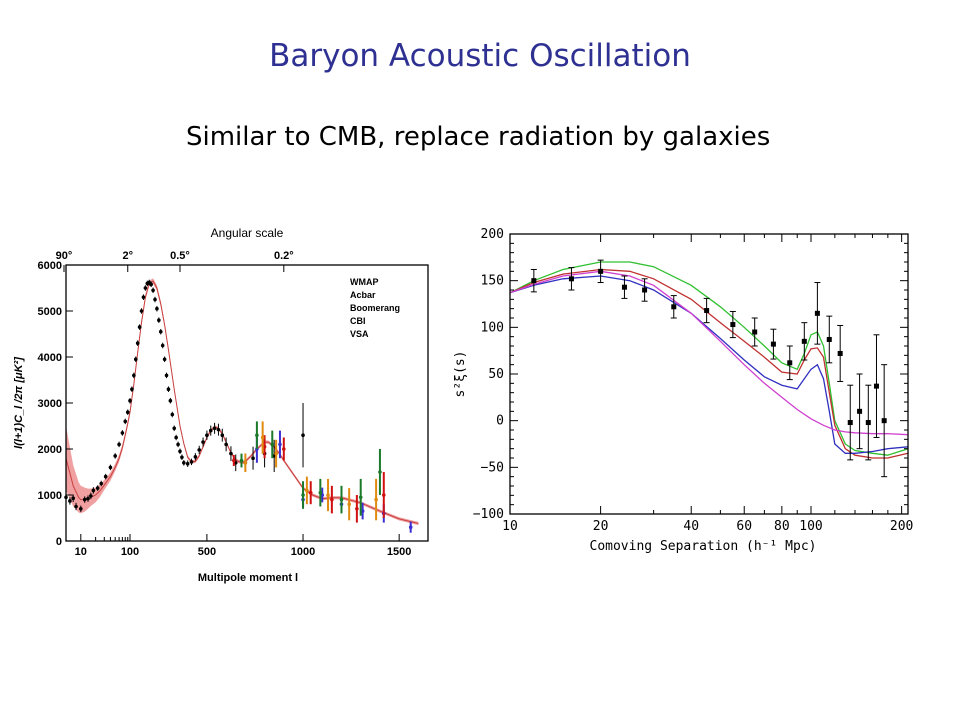  What do you see at coordinates (488, 514) in the screenshot?
I see `bao-y-tick-label: −100` at bounding box center [488, 514].